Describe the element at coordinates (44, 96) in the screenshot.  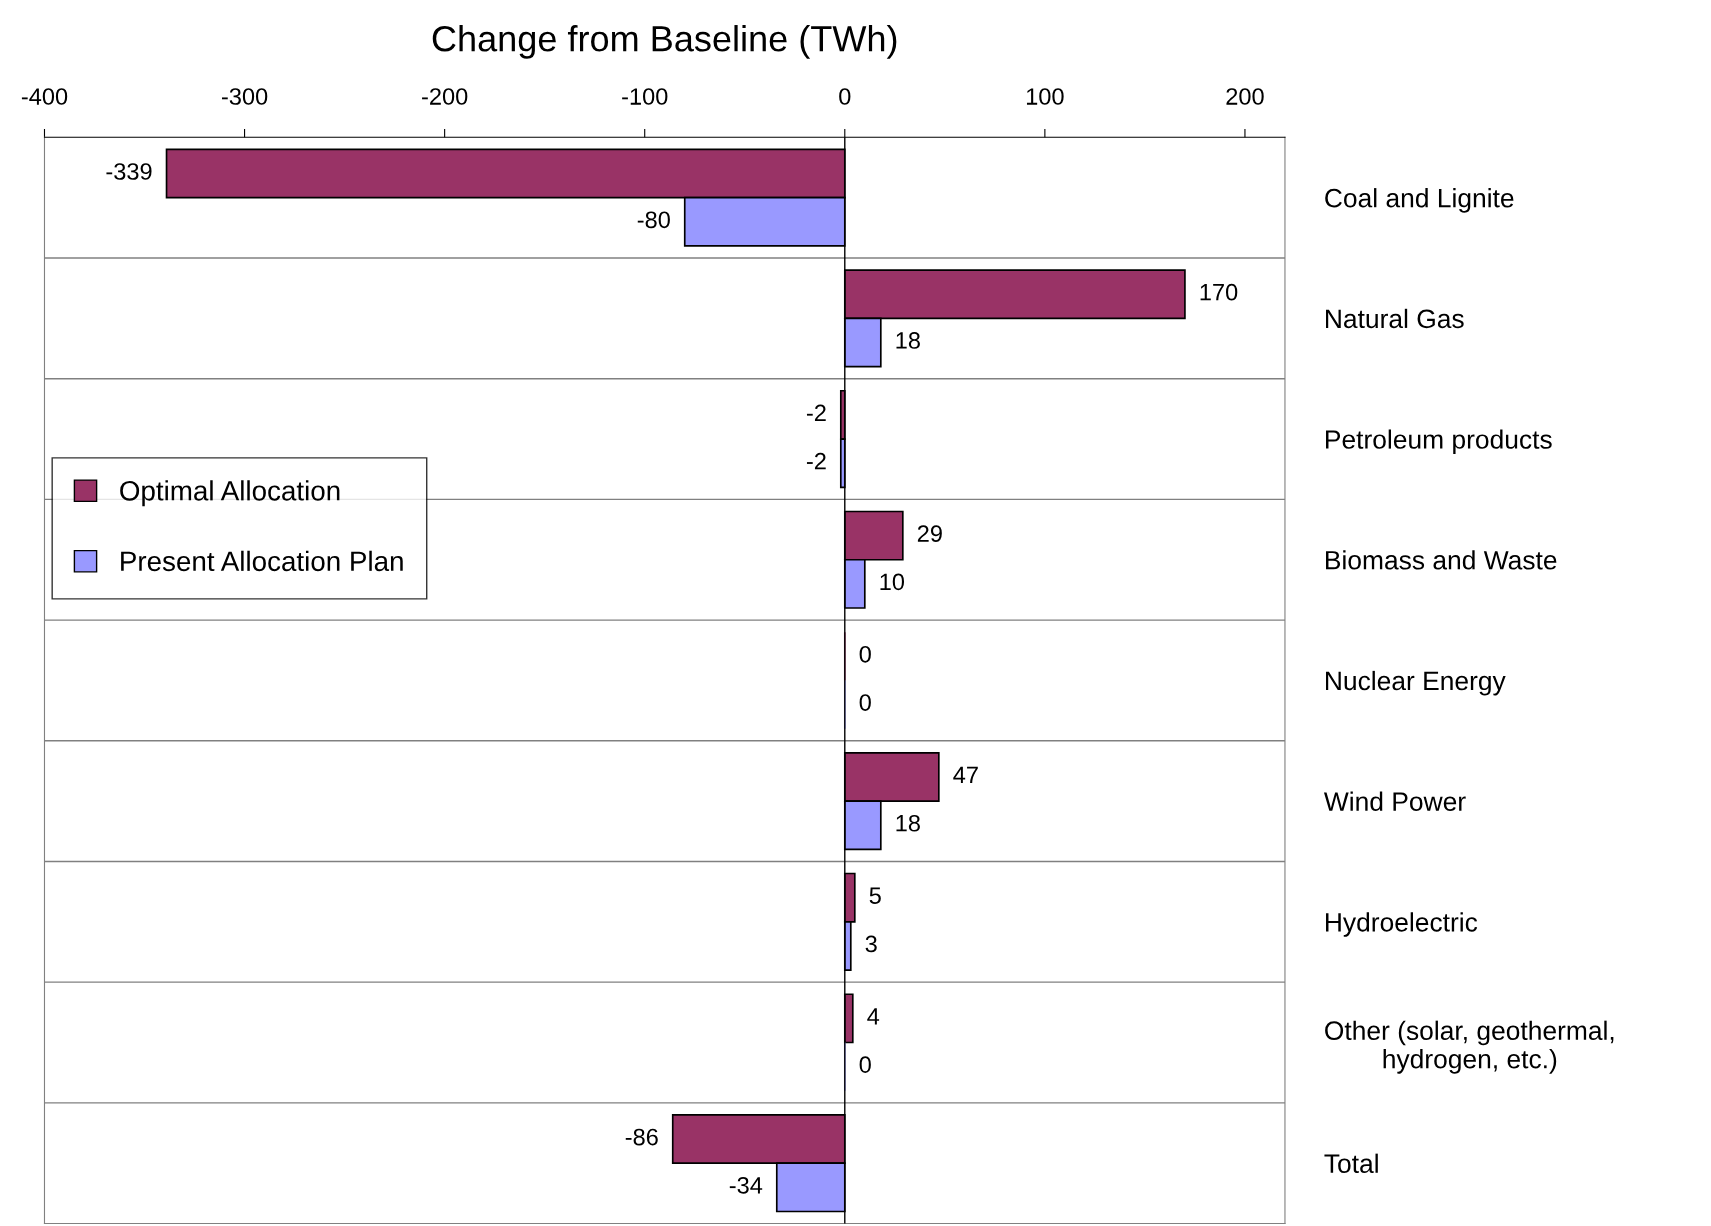
I see `x-tick-label: -400` at that location.